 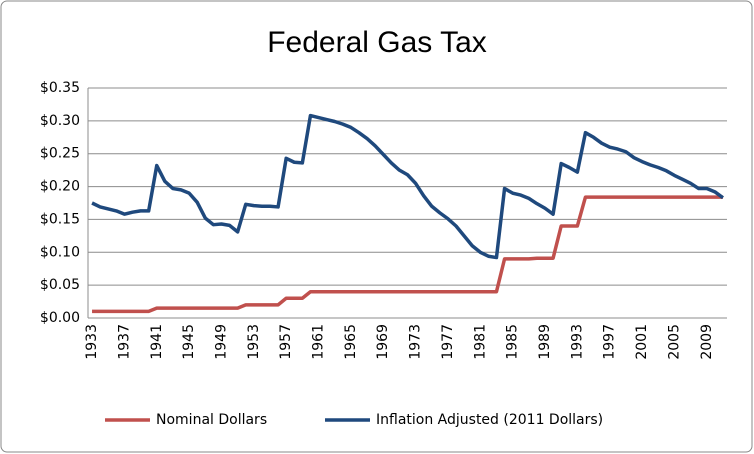 What do you see at coordinates (60, 219) in the screenshot?
I see `y-tick-label: $0.15` at bounding box center [60, 219].